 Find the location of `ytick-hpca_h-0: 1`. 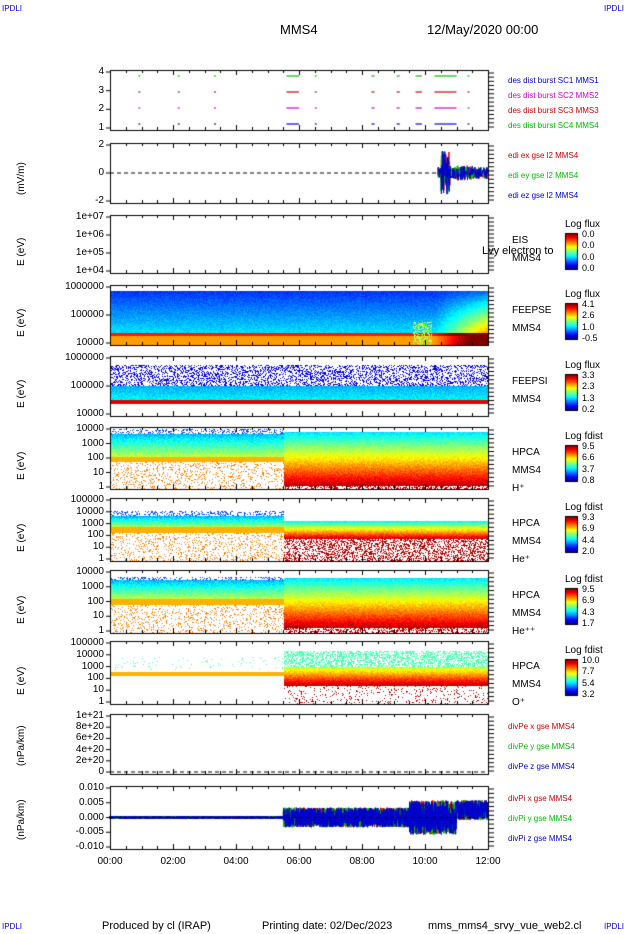

ytick-hpca_h-0: 1 is located at coordinates (101, 486).